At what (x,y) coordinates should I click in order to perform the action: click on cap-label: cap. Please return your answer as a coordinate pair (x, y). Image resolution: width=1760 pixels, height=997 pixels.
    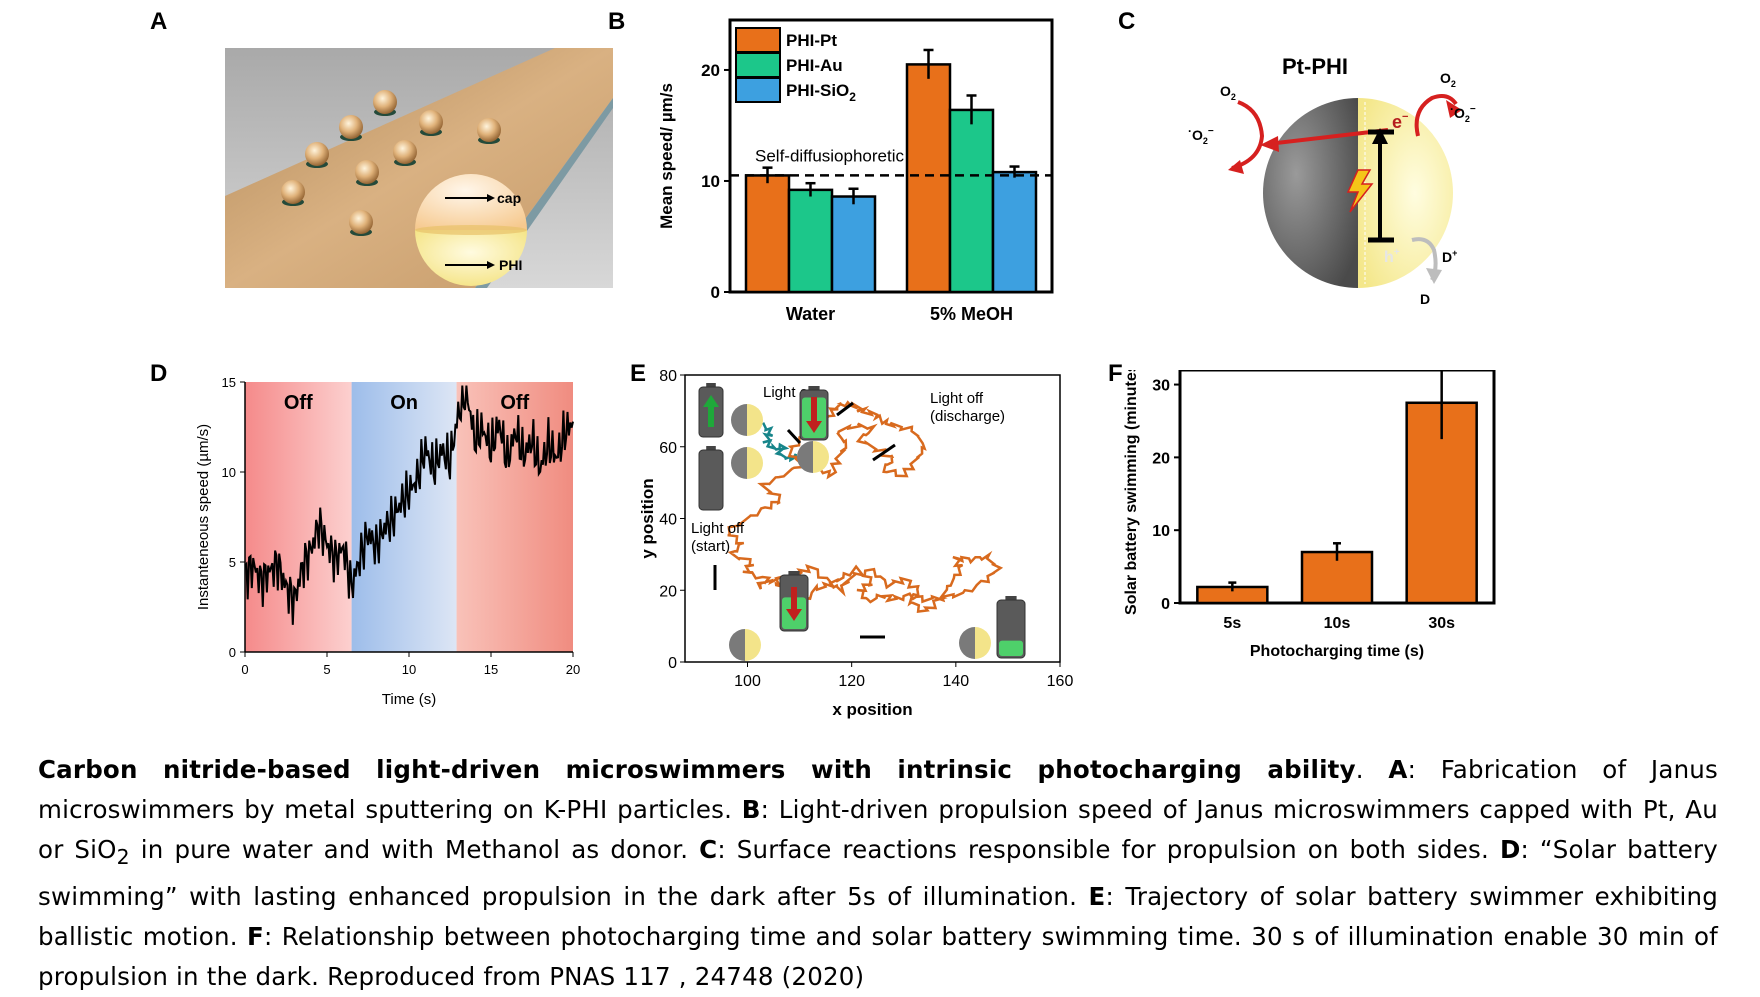
    Looking at the image, I should click on (509, 198).